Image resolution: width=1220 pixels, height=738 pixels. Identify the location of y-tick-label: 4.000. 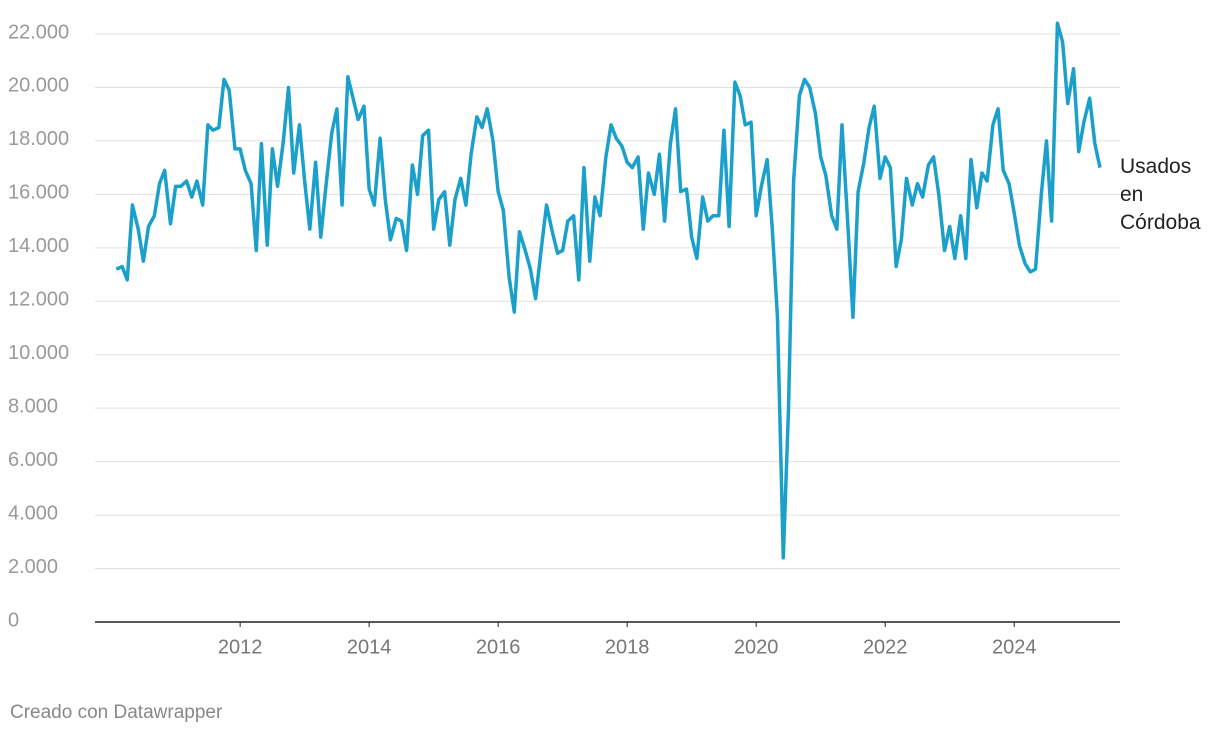
(33, 513).